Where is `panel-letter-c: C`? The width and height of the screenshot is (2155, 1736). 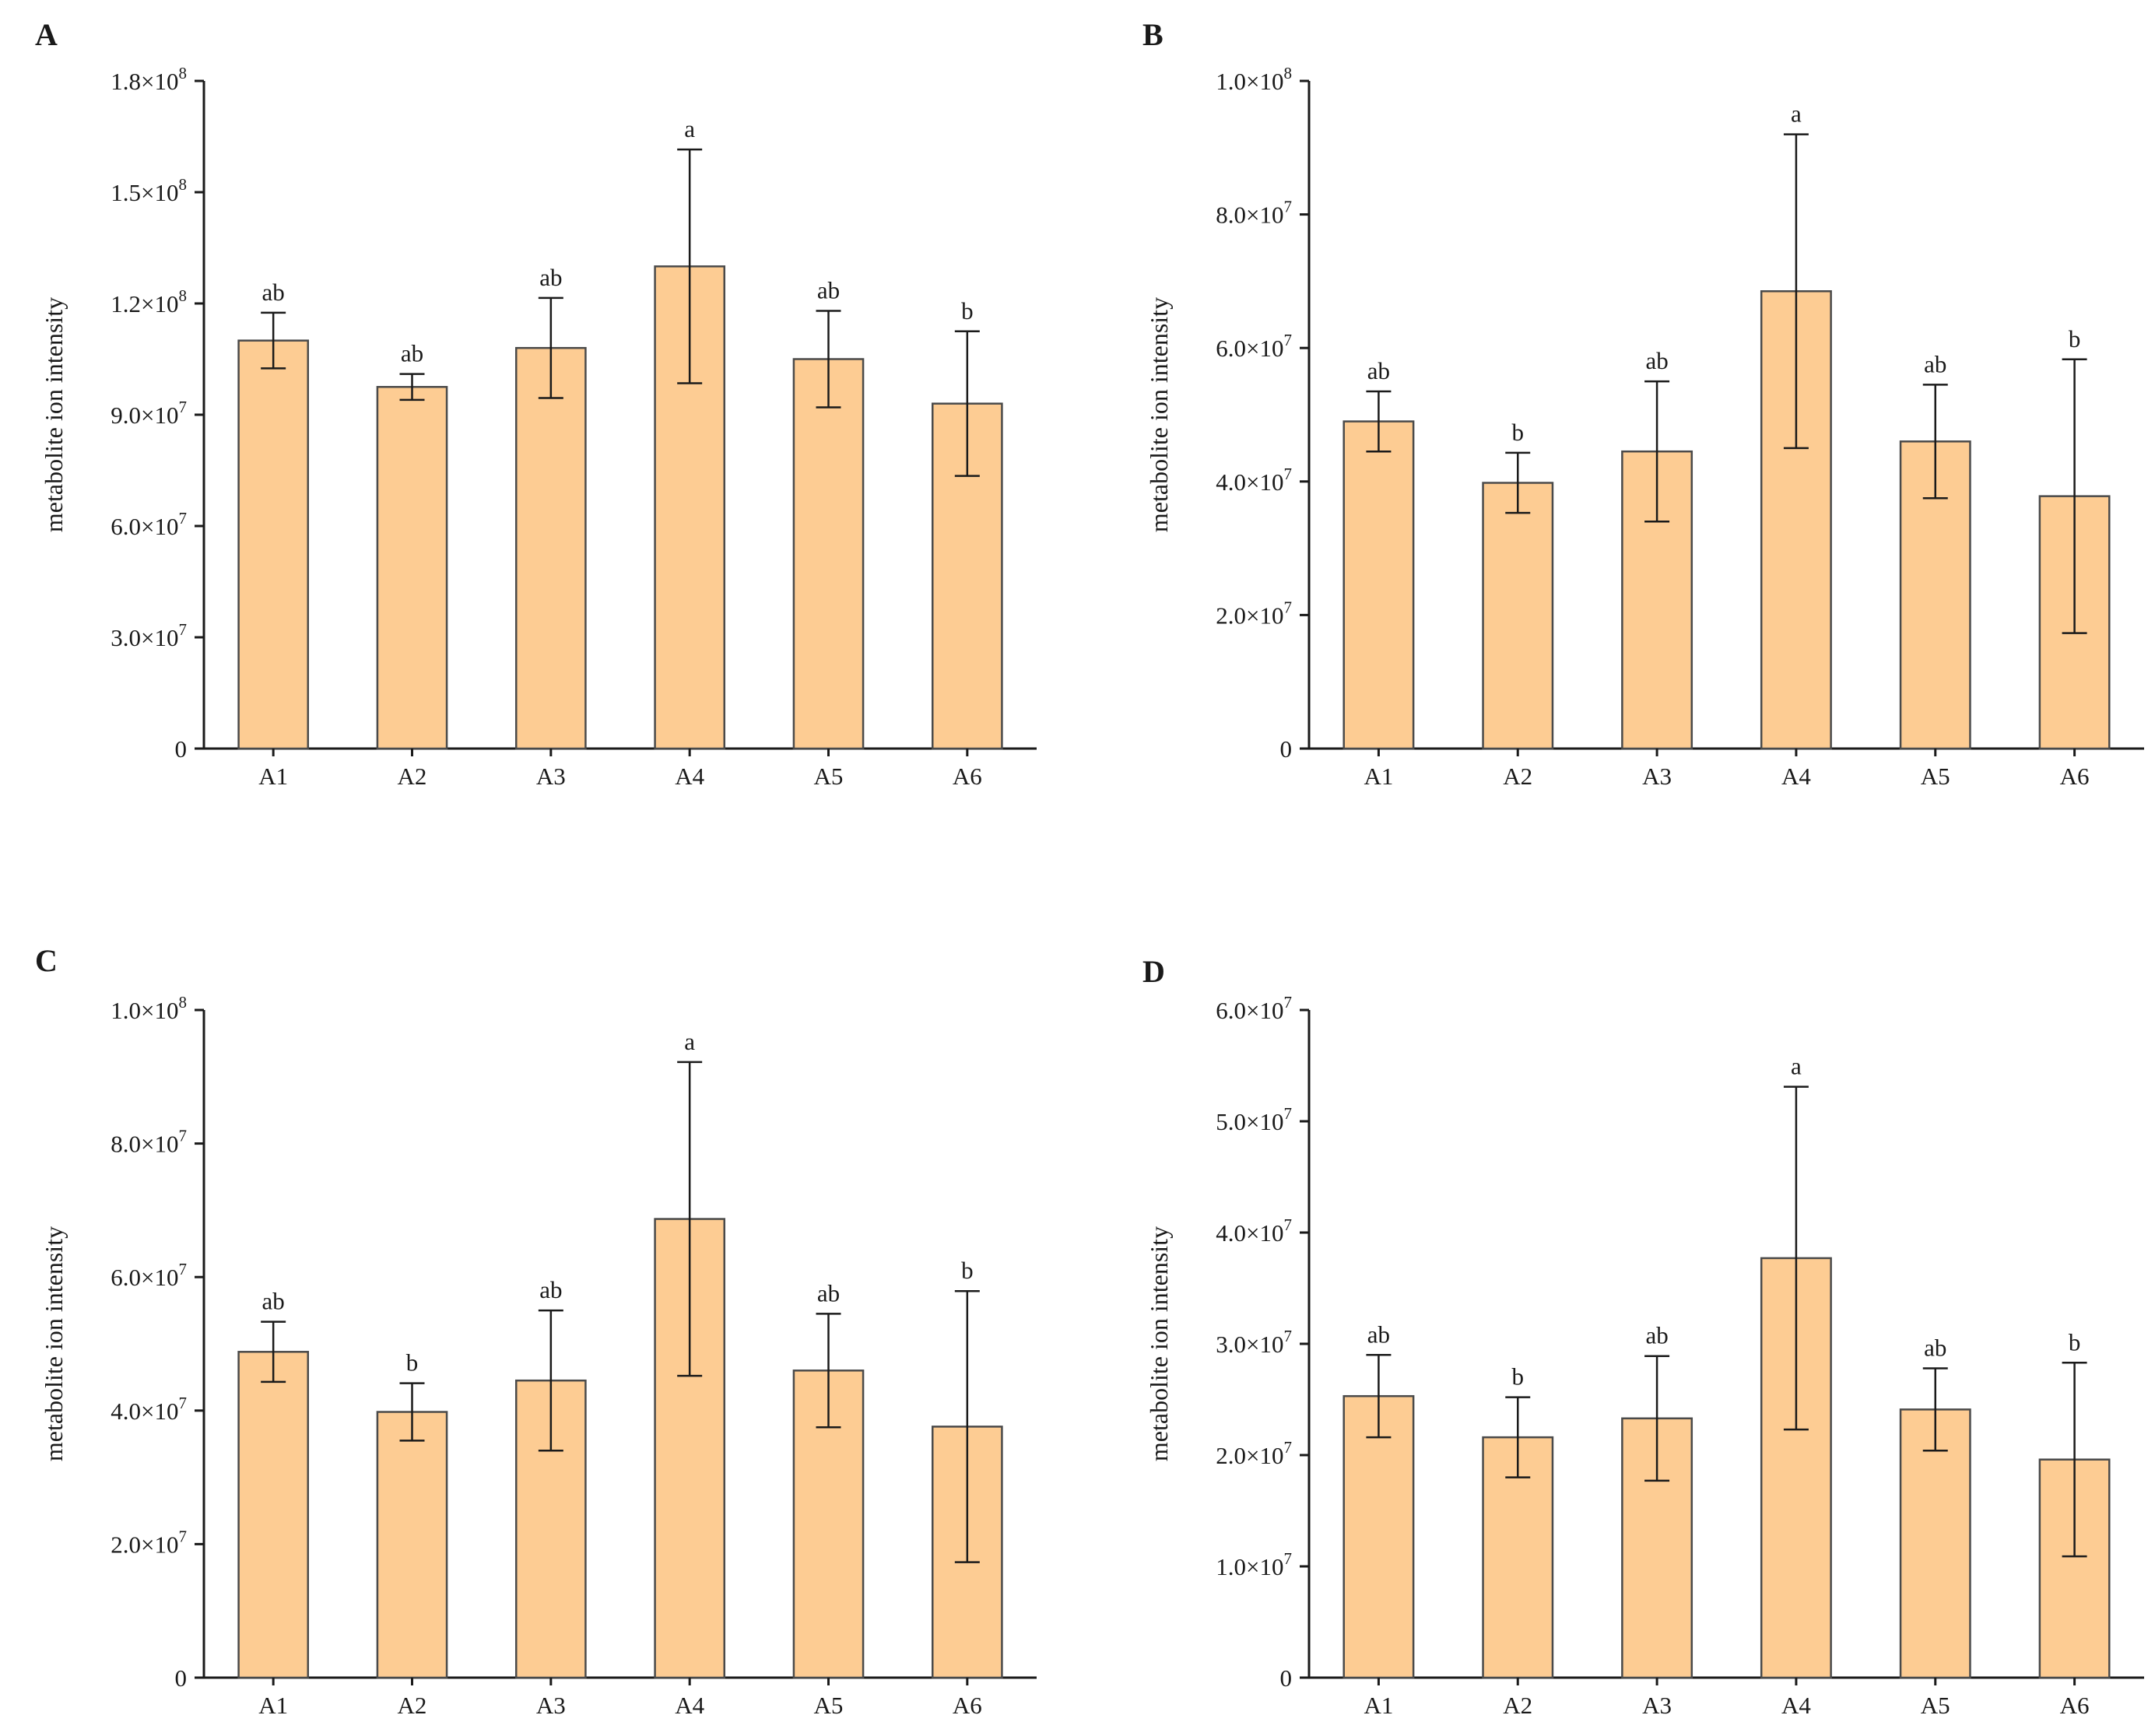
panel-letter-c: C is located at coordinates (46, 960).